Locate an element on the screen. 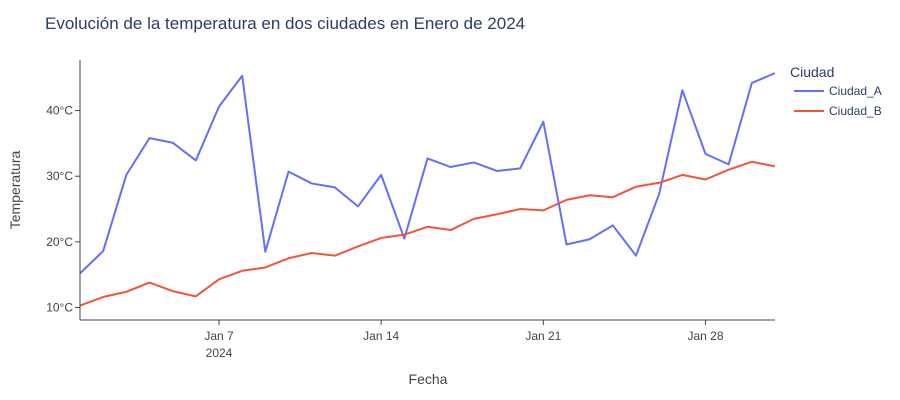 Image resolution: width=900 pixels, height=400 pixels. y-axis-title: Temperatura is located at coordinates (15, 189).